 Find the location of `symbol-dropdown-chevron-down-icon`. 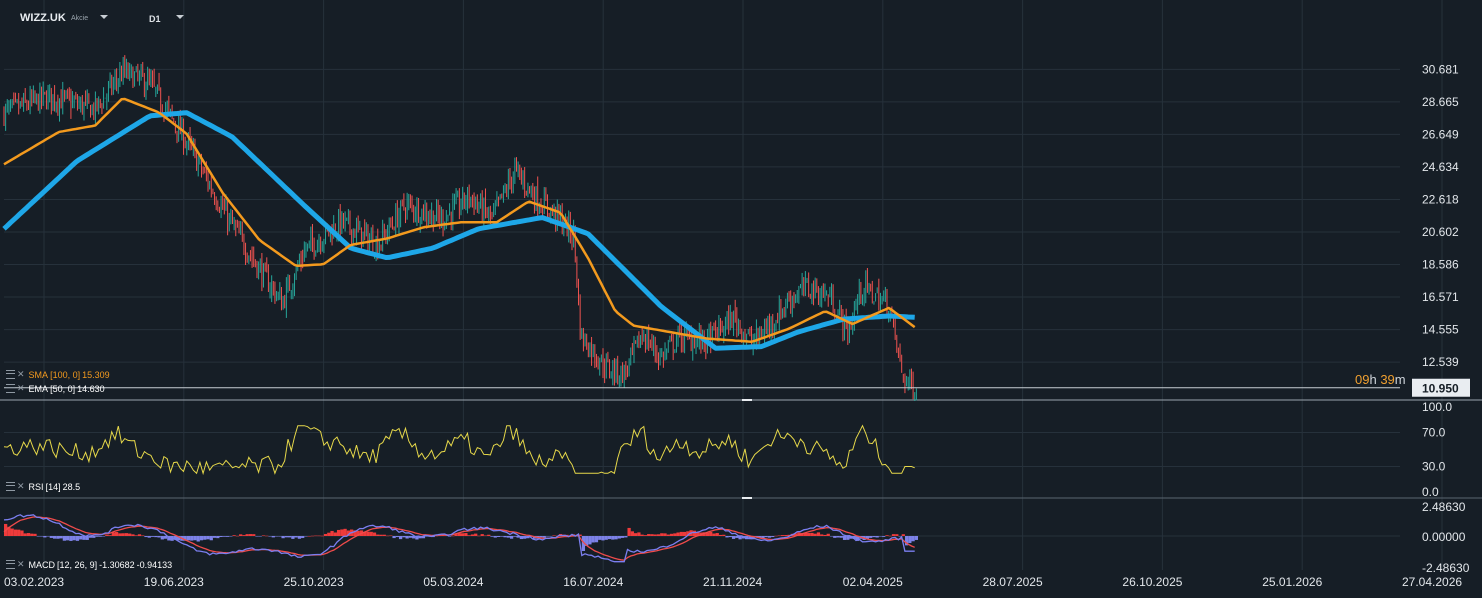

symbol-dropdown-chevron-down-icon is located at coordinates (104, 17).